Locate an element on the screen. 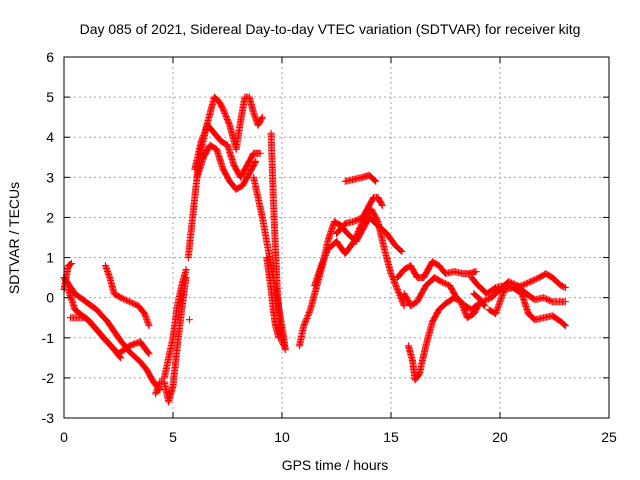  series-arc-k is located at coordinates (226, 167).